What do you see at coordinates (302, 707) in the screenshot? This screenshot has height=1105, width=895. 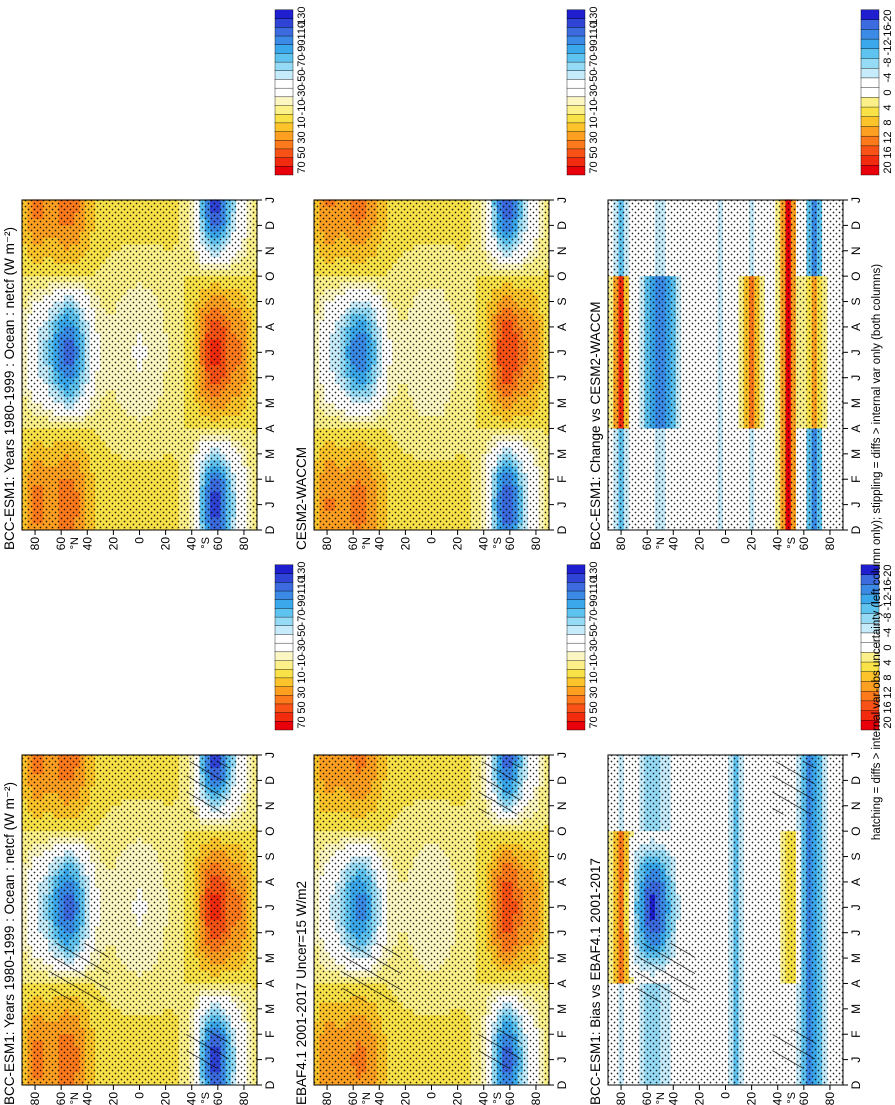 I see `colorbar-tick-label: 50` at bounding box center [302, 707].